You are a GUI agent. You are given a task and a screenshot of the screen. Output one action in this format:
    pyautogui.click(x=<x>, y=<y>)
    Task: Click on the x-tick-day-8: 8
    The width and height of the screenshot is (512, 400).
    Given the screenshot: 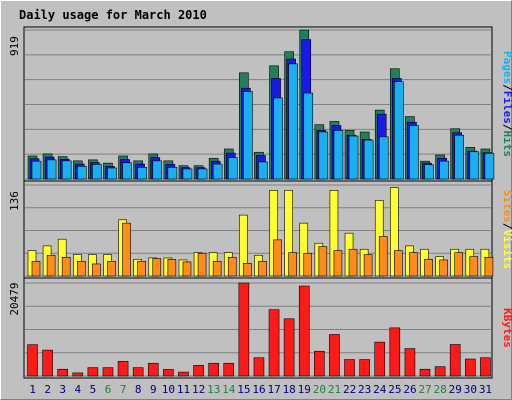 What is the action you would take?
    pyautogui.click(x=138, y=389)
    